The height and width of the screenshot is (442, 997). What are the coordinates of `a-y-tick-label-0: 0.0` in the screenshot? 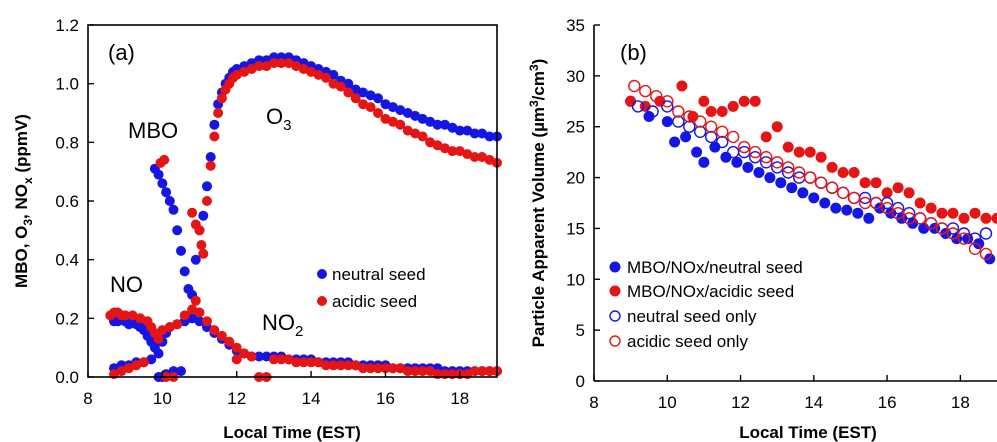 It's located at (67, 377).